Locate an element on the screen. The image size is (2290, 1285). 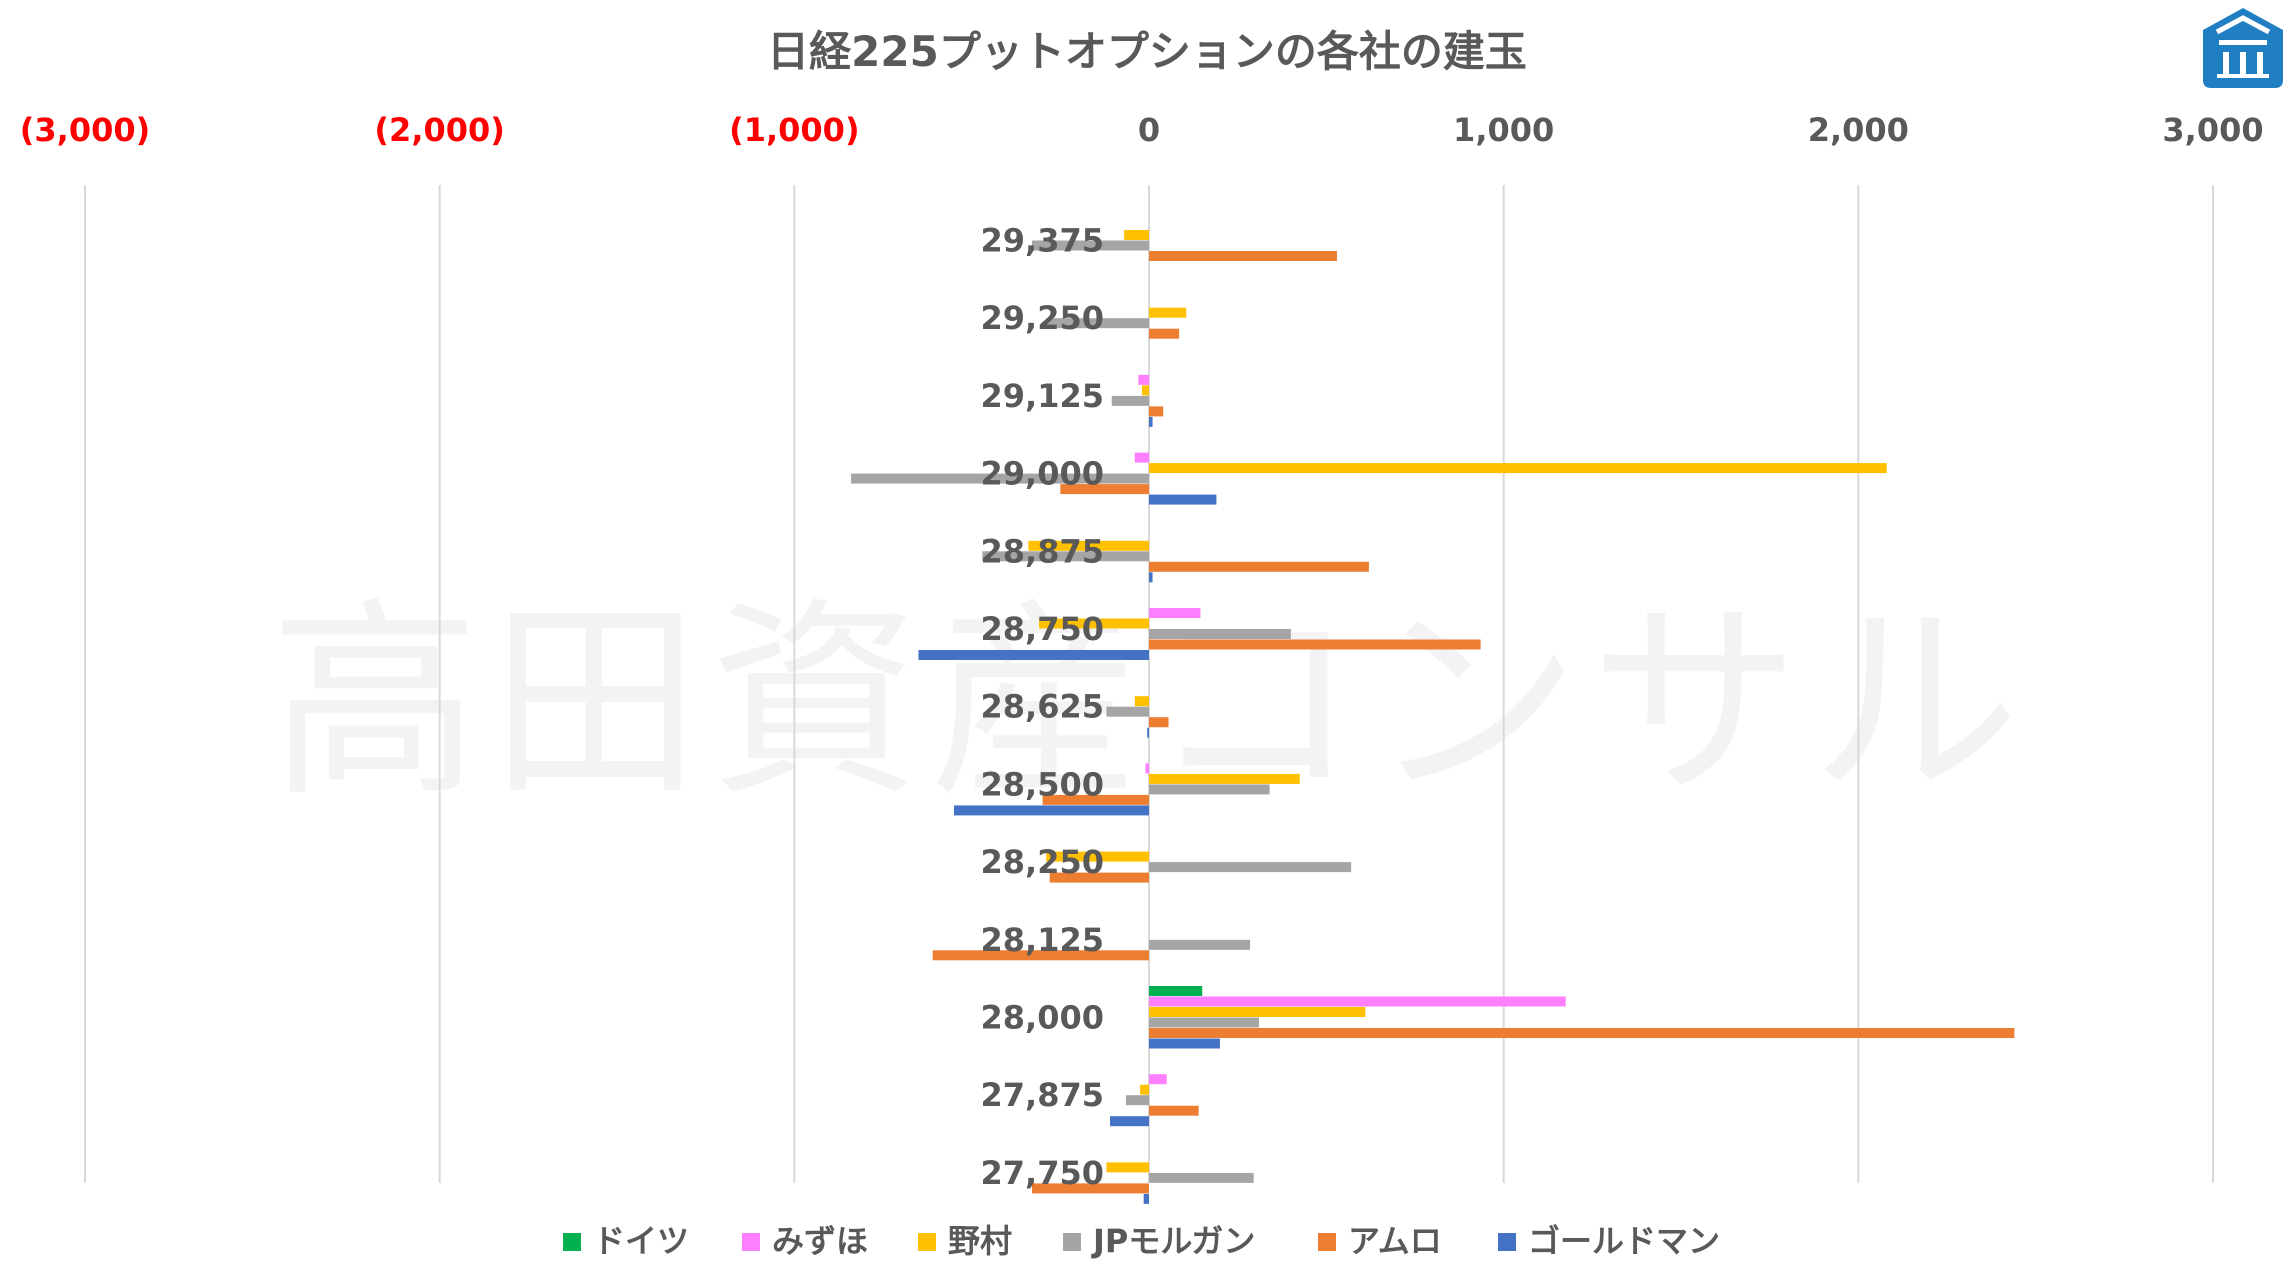
y-tick-label: 29,125 is located at coordinates (1042, 396).